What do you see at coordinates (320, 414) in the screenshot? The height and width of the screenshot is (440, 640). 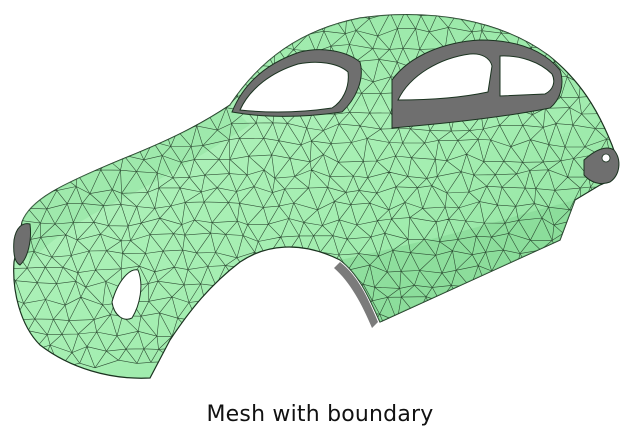 I see `figure-caption: Mesh with boundary` at bounding box center [320, 414].